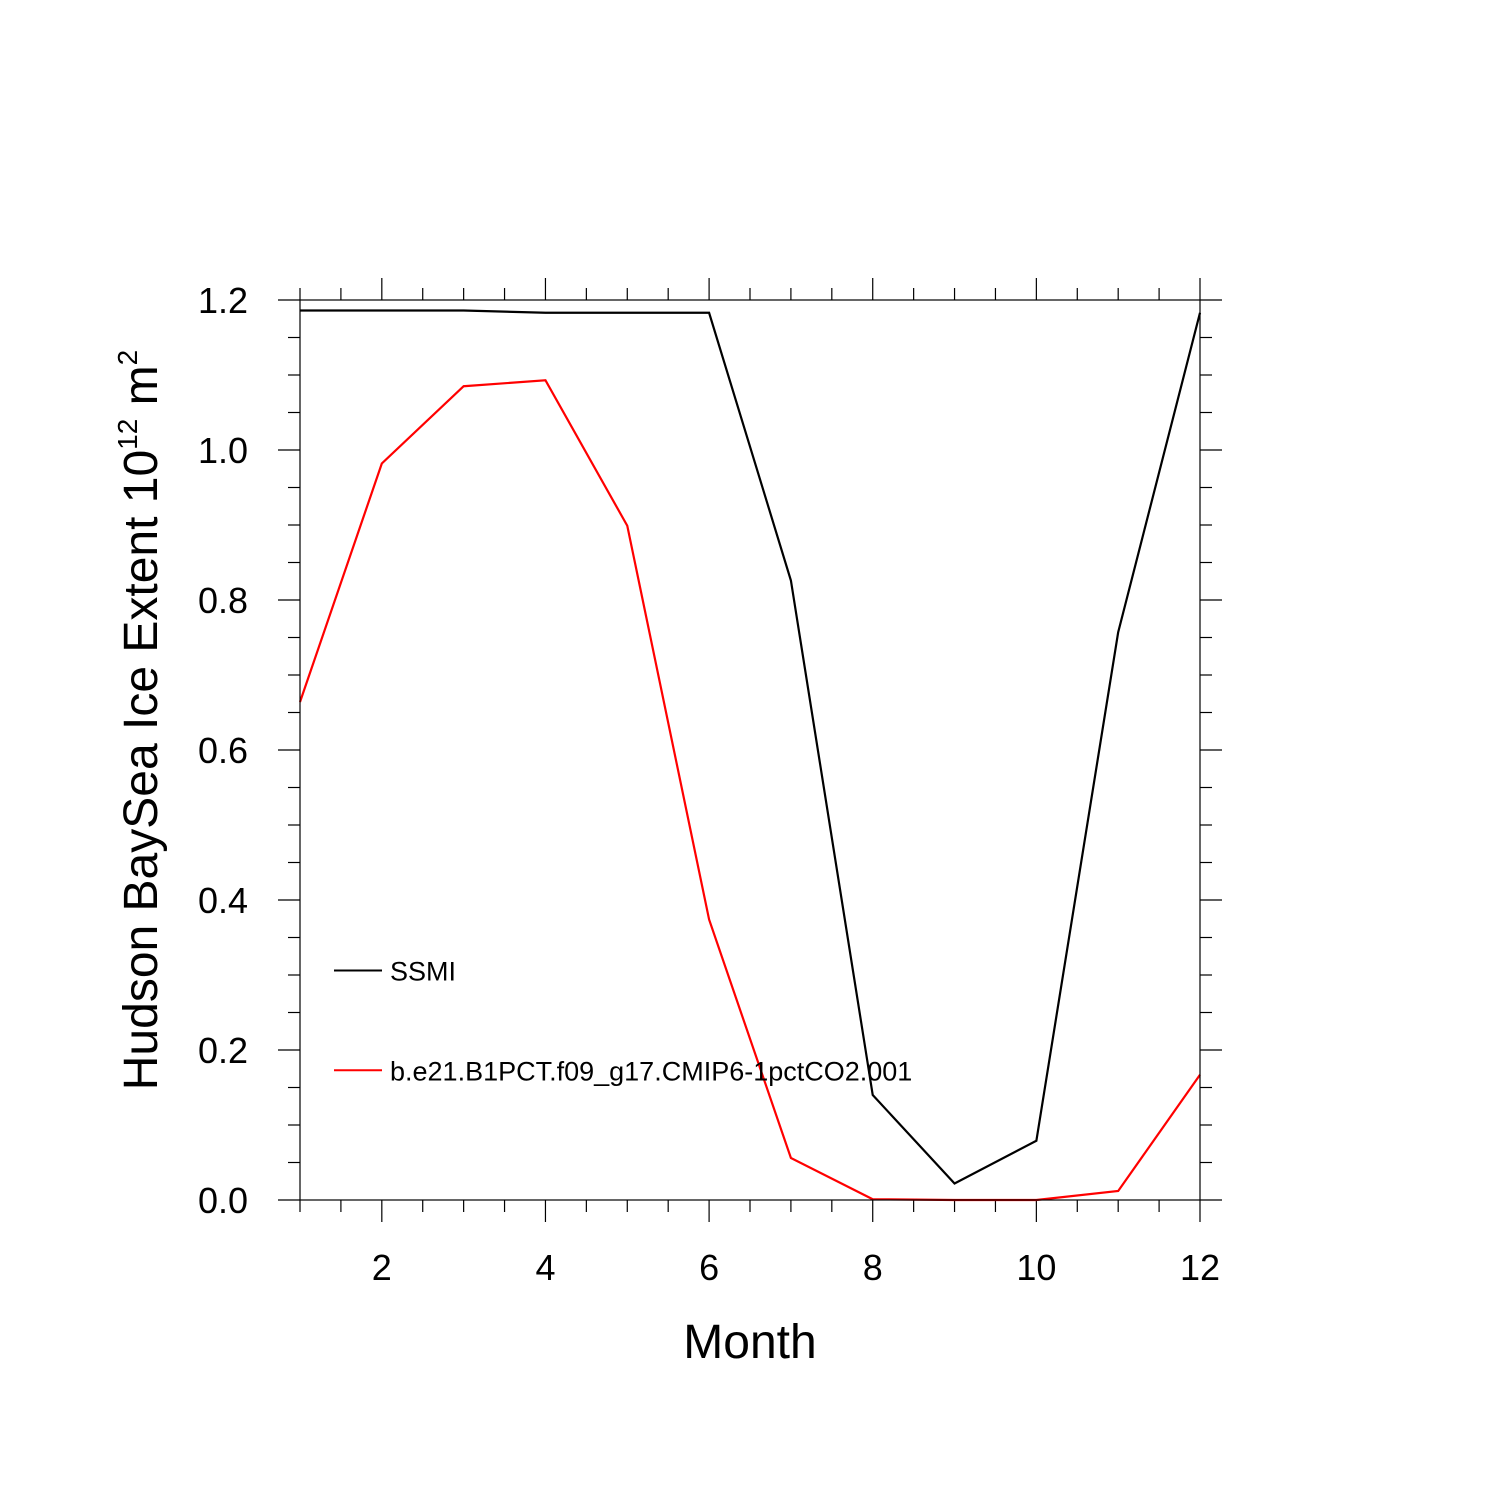 The height and width of the screenshot is (1500, 1500). Describe the element at coordinates (382, 1267) in the screenshot. I see `x-tick-label: 2` at that location.